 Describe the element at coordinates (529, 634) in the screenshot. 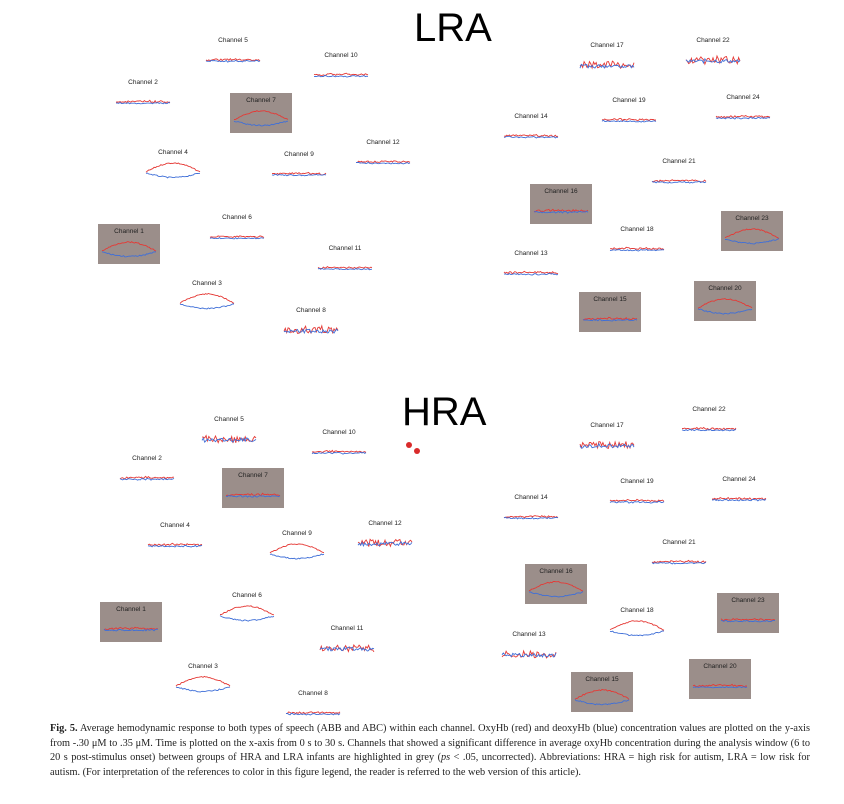

I see `hra-channel-label: Channel 13` at that location.